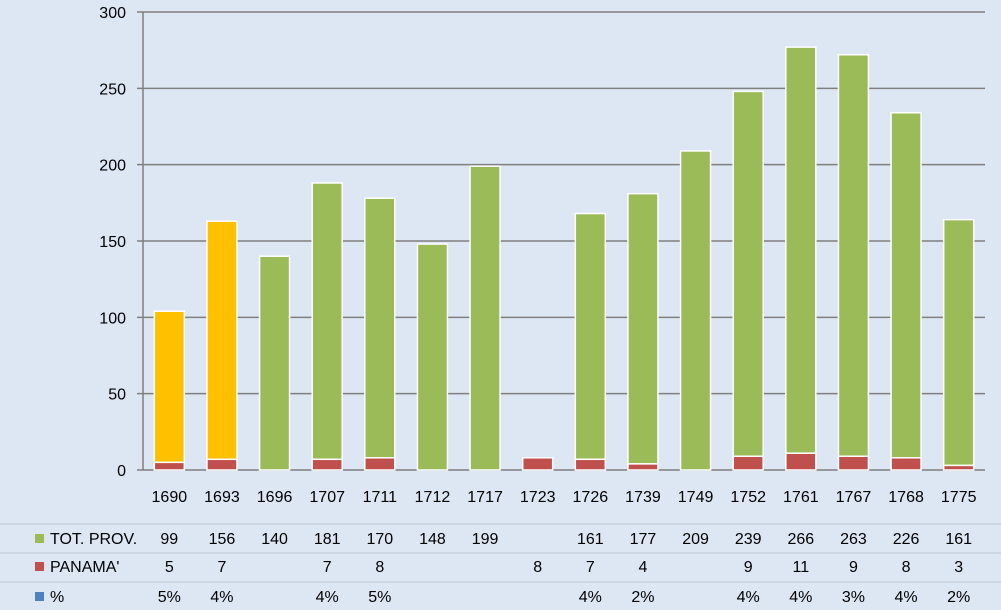 The width and height of the screenshot is (1001, 610). What do you see at coordinates (275, 497) in the screenshot?
I see `x-tick-label-1696: 1696` at bounding box center [275, 497].